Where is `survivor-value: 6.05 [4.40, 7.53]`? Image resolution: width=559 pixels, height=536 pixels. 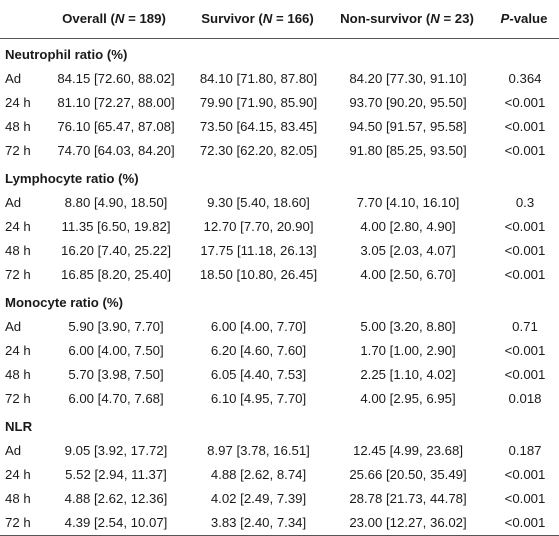 survivor-value: 6.05 [4.40, 7.53] is located at coordinates (258, 375).